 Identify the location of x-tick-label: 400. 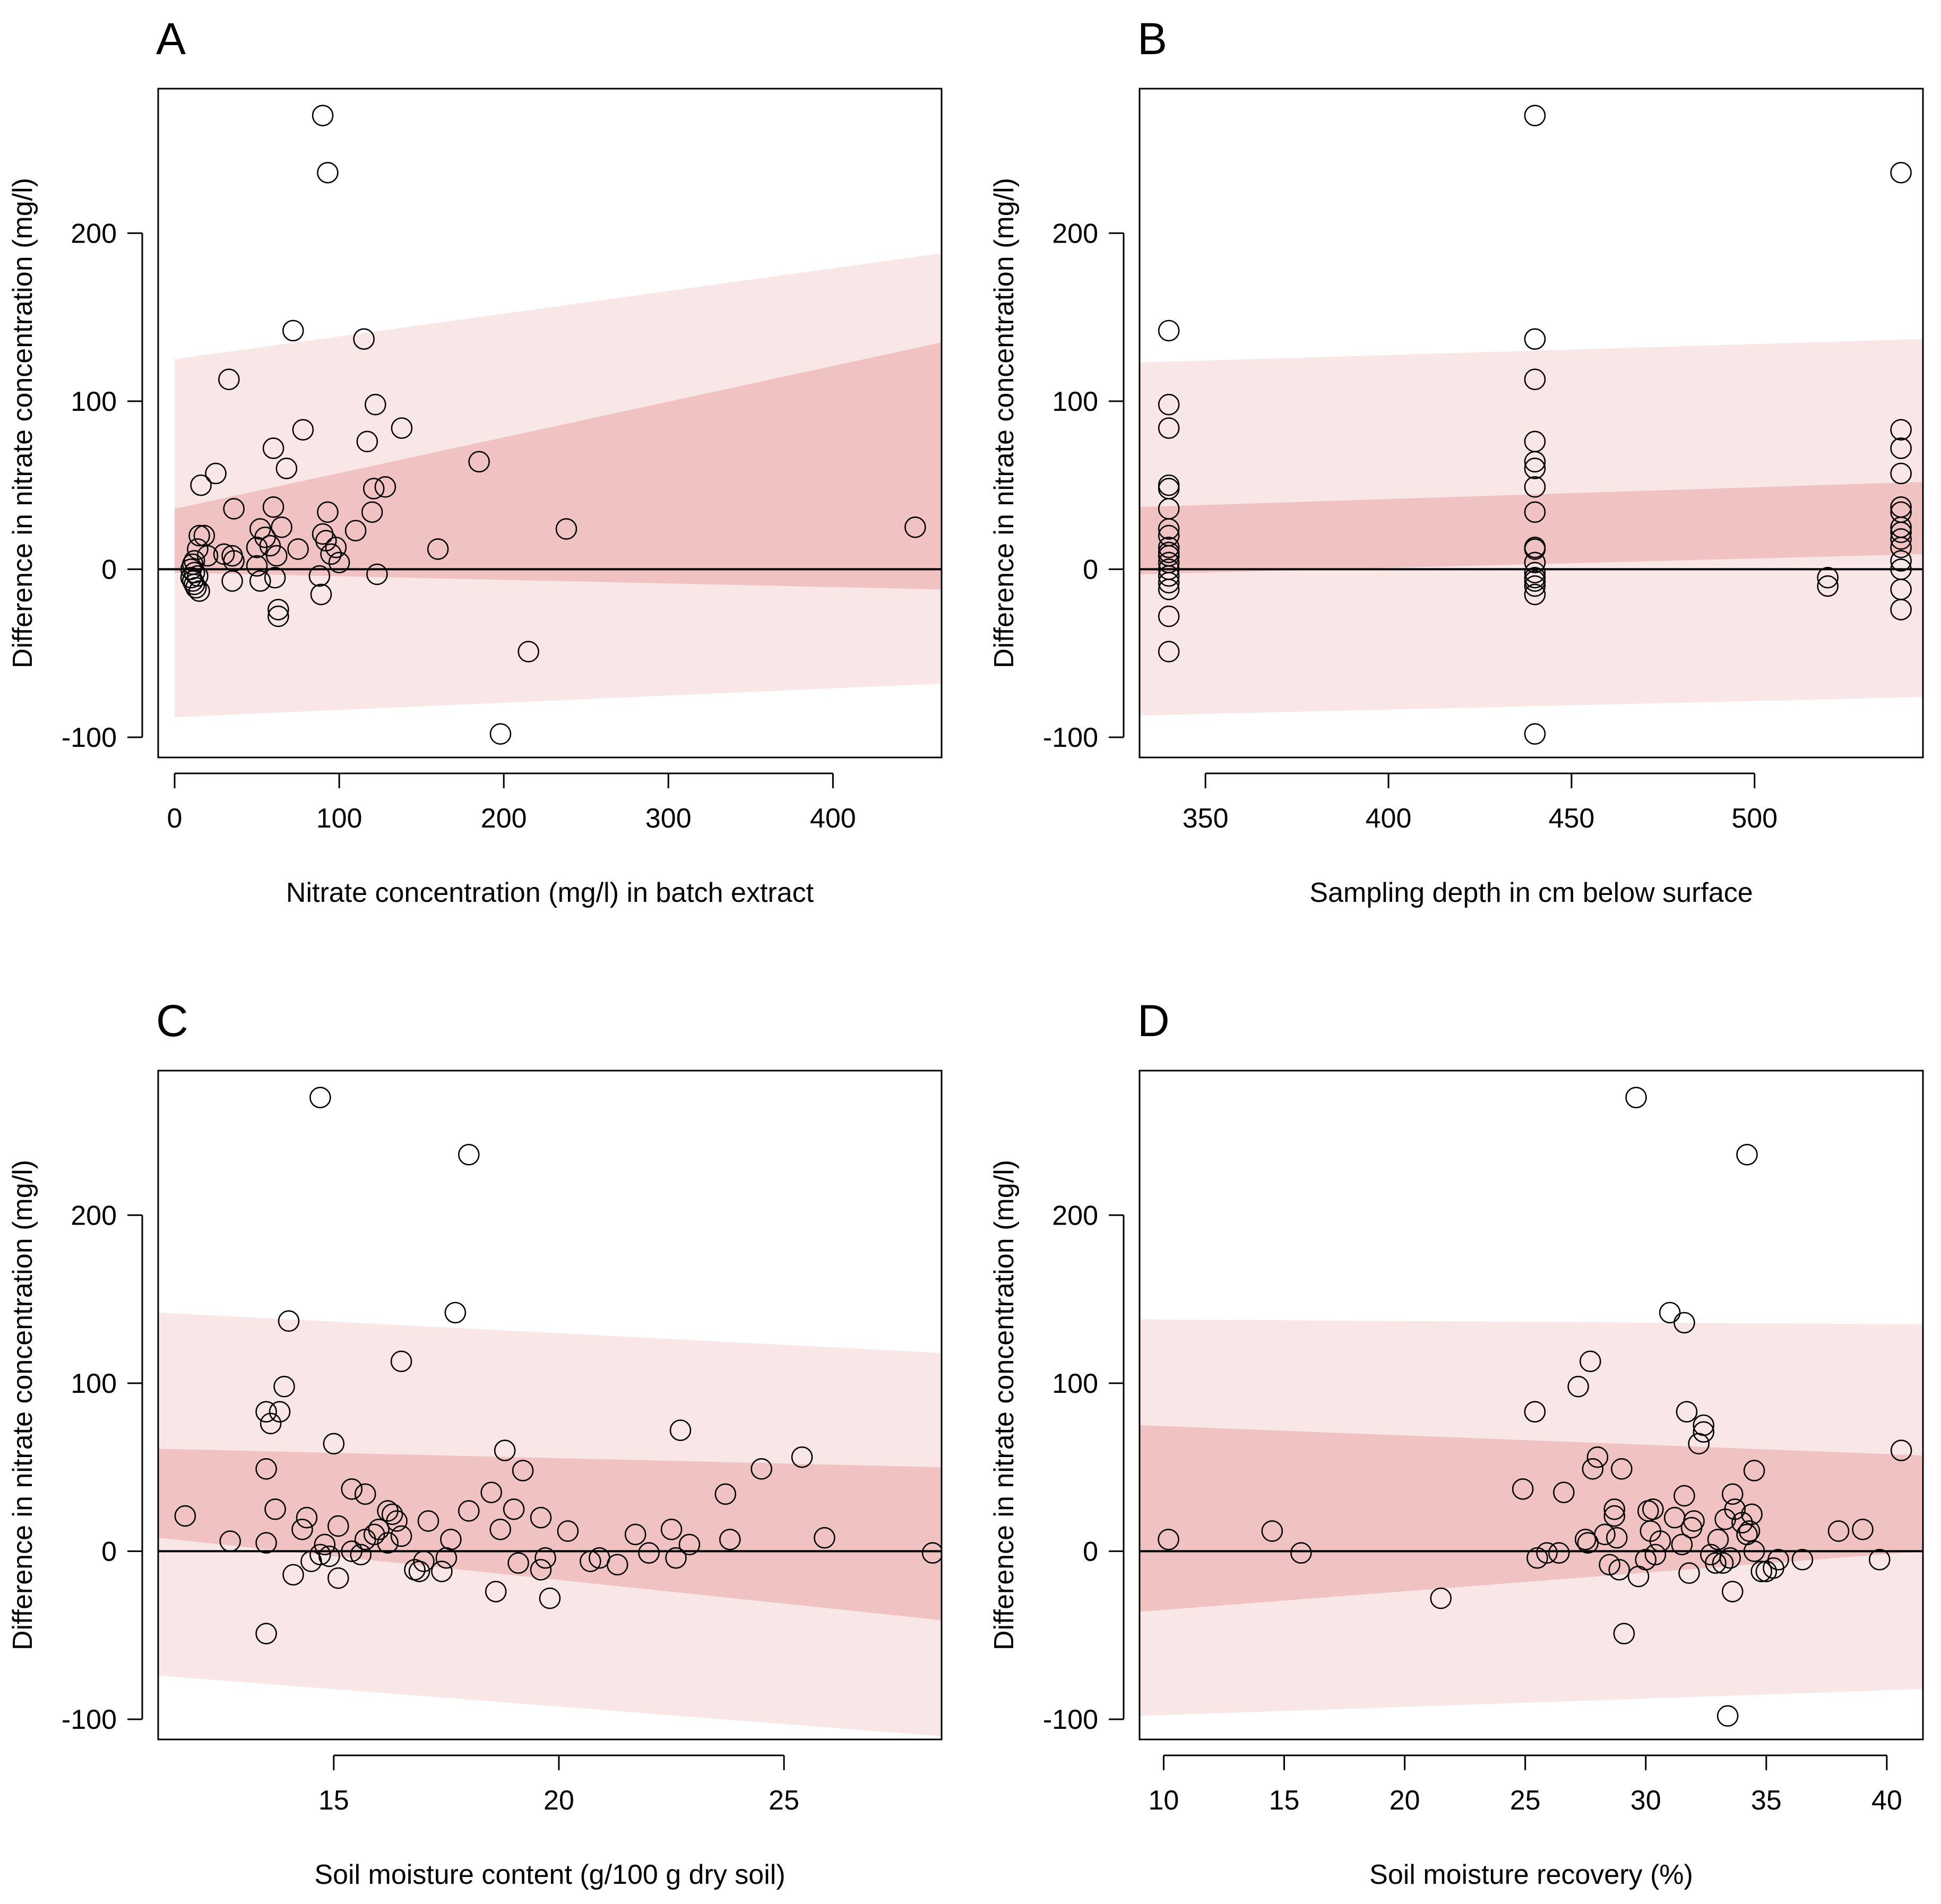
(833, 819).